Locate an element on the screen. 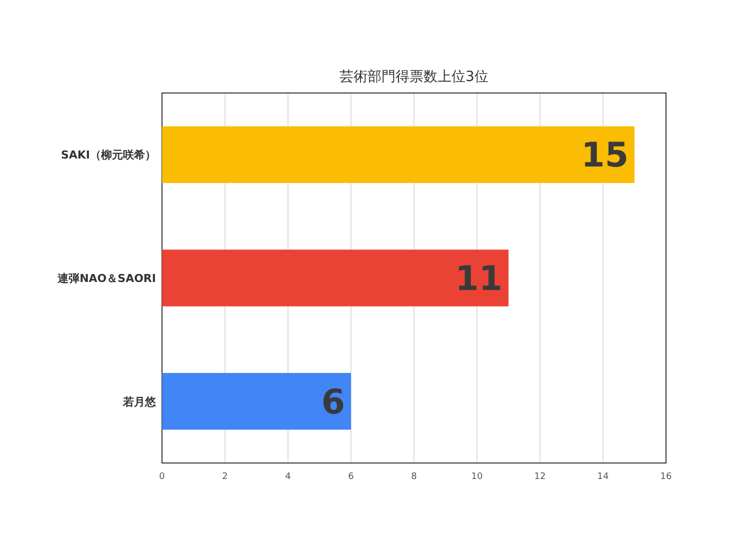 The width and height of the screenshot is (734, 551). y-tick-label: 連弾NAO＆SAORI is located at coordinates (106, 278).